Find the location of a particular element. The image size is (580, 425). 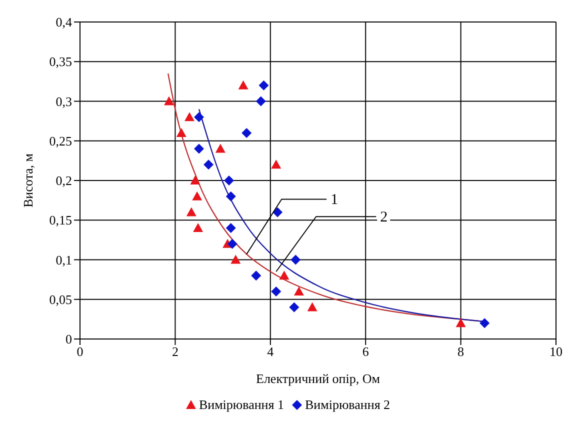

annotation: 1 is located at coordinates (334, 200).